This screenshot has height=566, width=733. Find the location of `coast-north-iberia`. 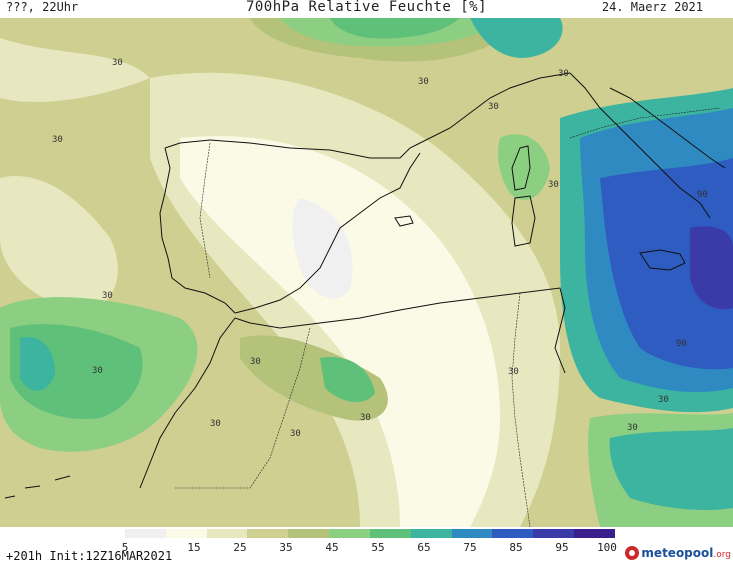

coast-north-iberia is located at coordinates (292, 149).